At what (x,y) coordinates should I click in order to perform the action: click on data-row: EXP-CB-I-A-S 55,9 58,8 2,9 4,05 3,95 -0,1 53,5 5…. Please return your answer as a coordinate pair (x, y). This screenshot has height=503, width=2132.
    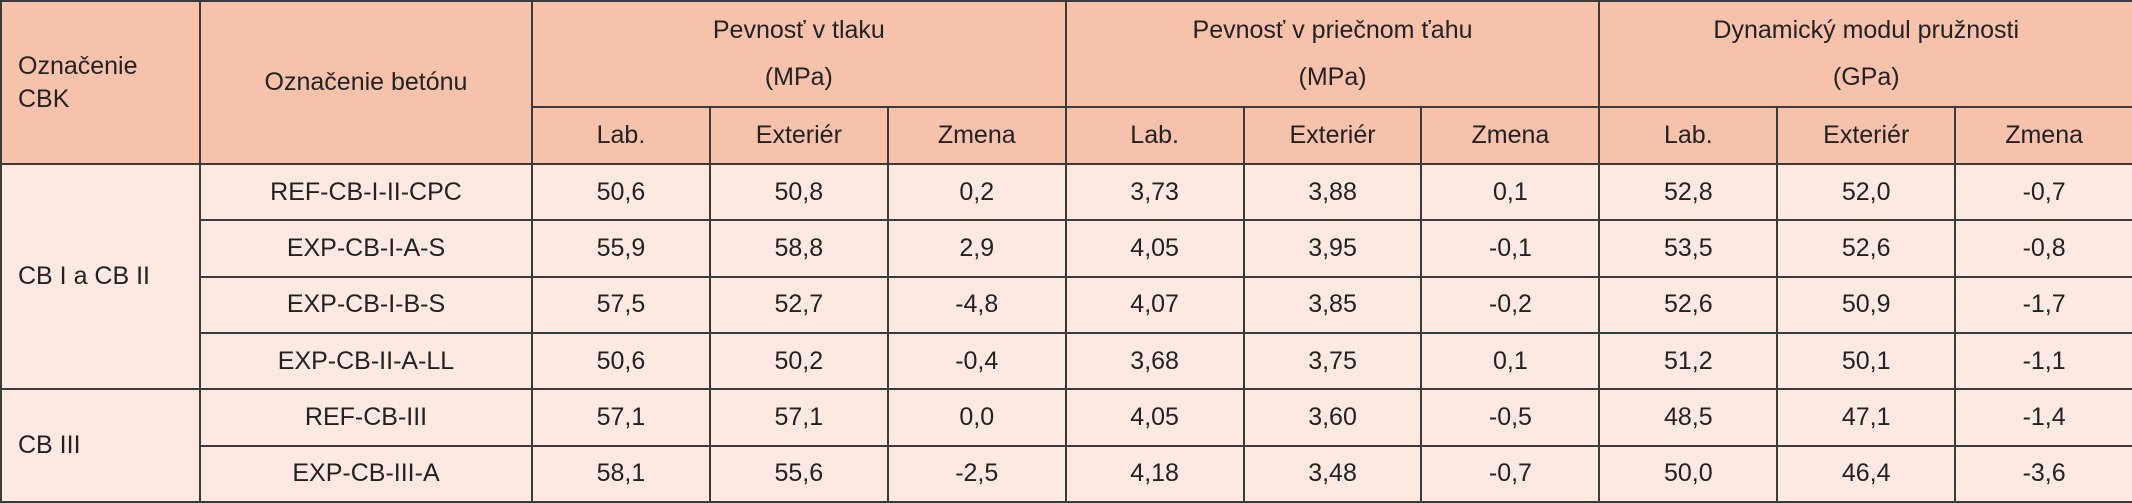
    Looking at the image, I should click on (1066, 248).